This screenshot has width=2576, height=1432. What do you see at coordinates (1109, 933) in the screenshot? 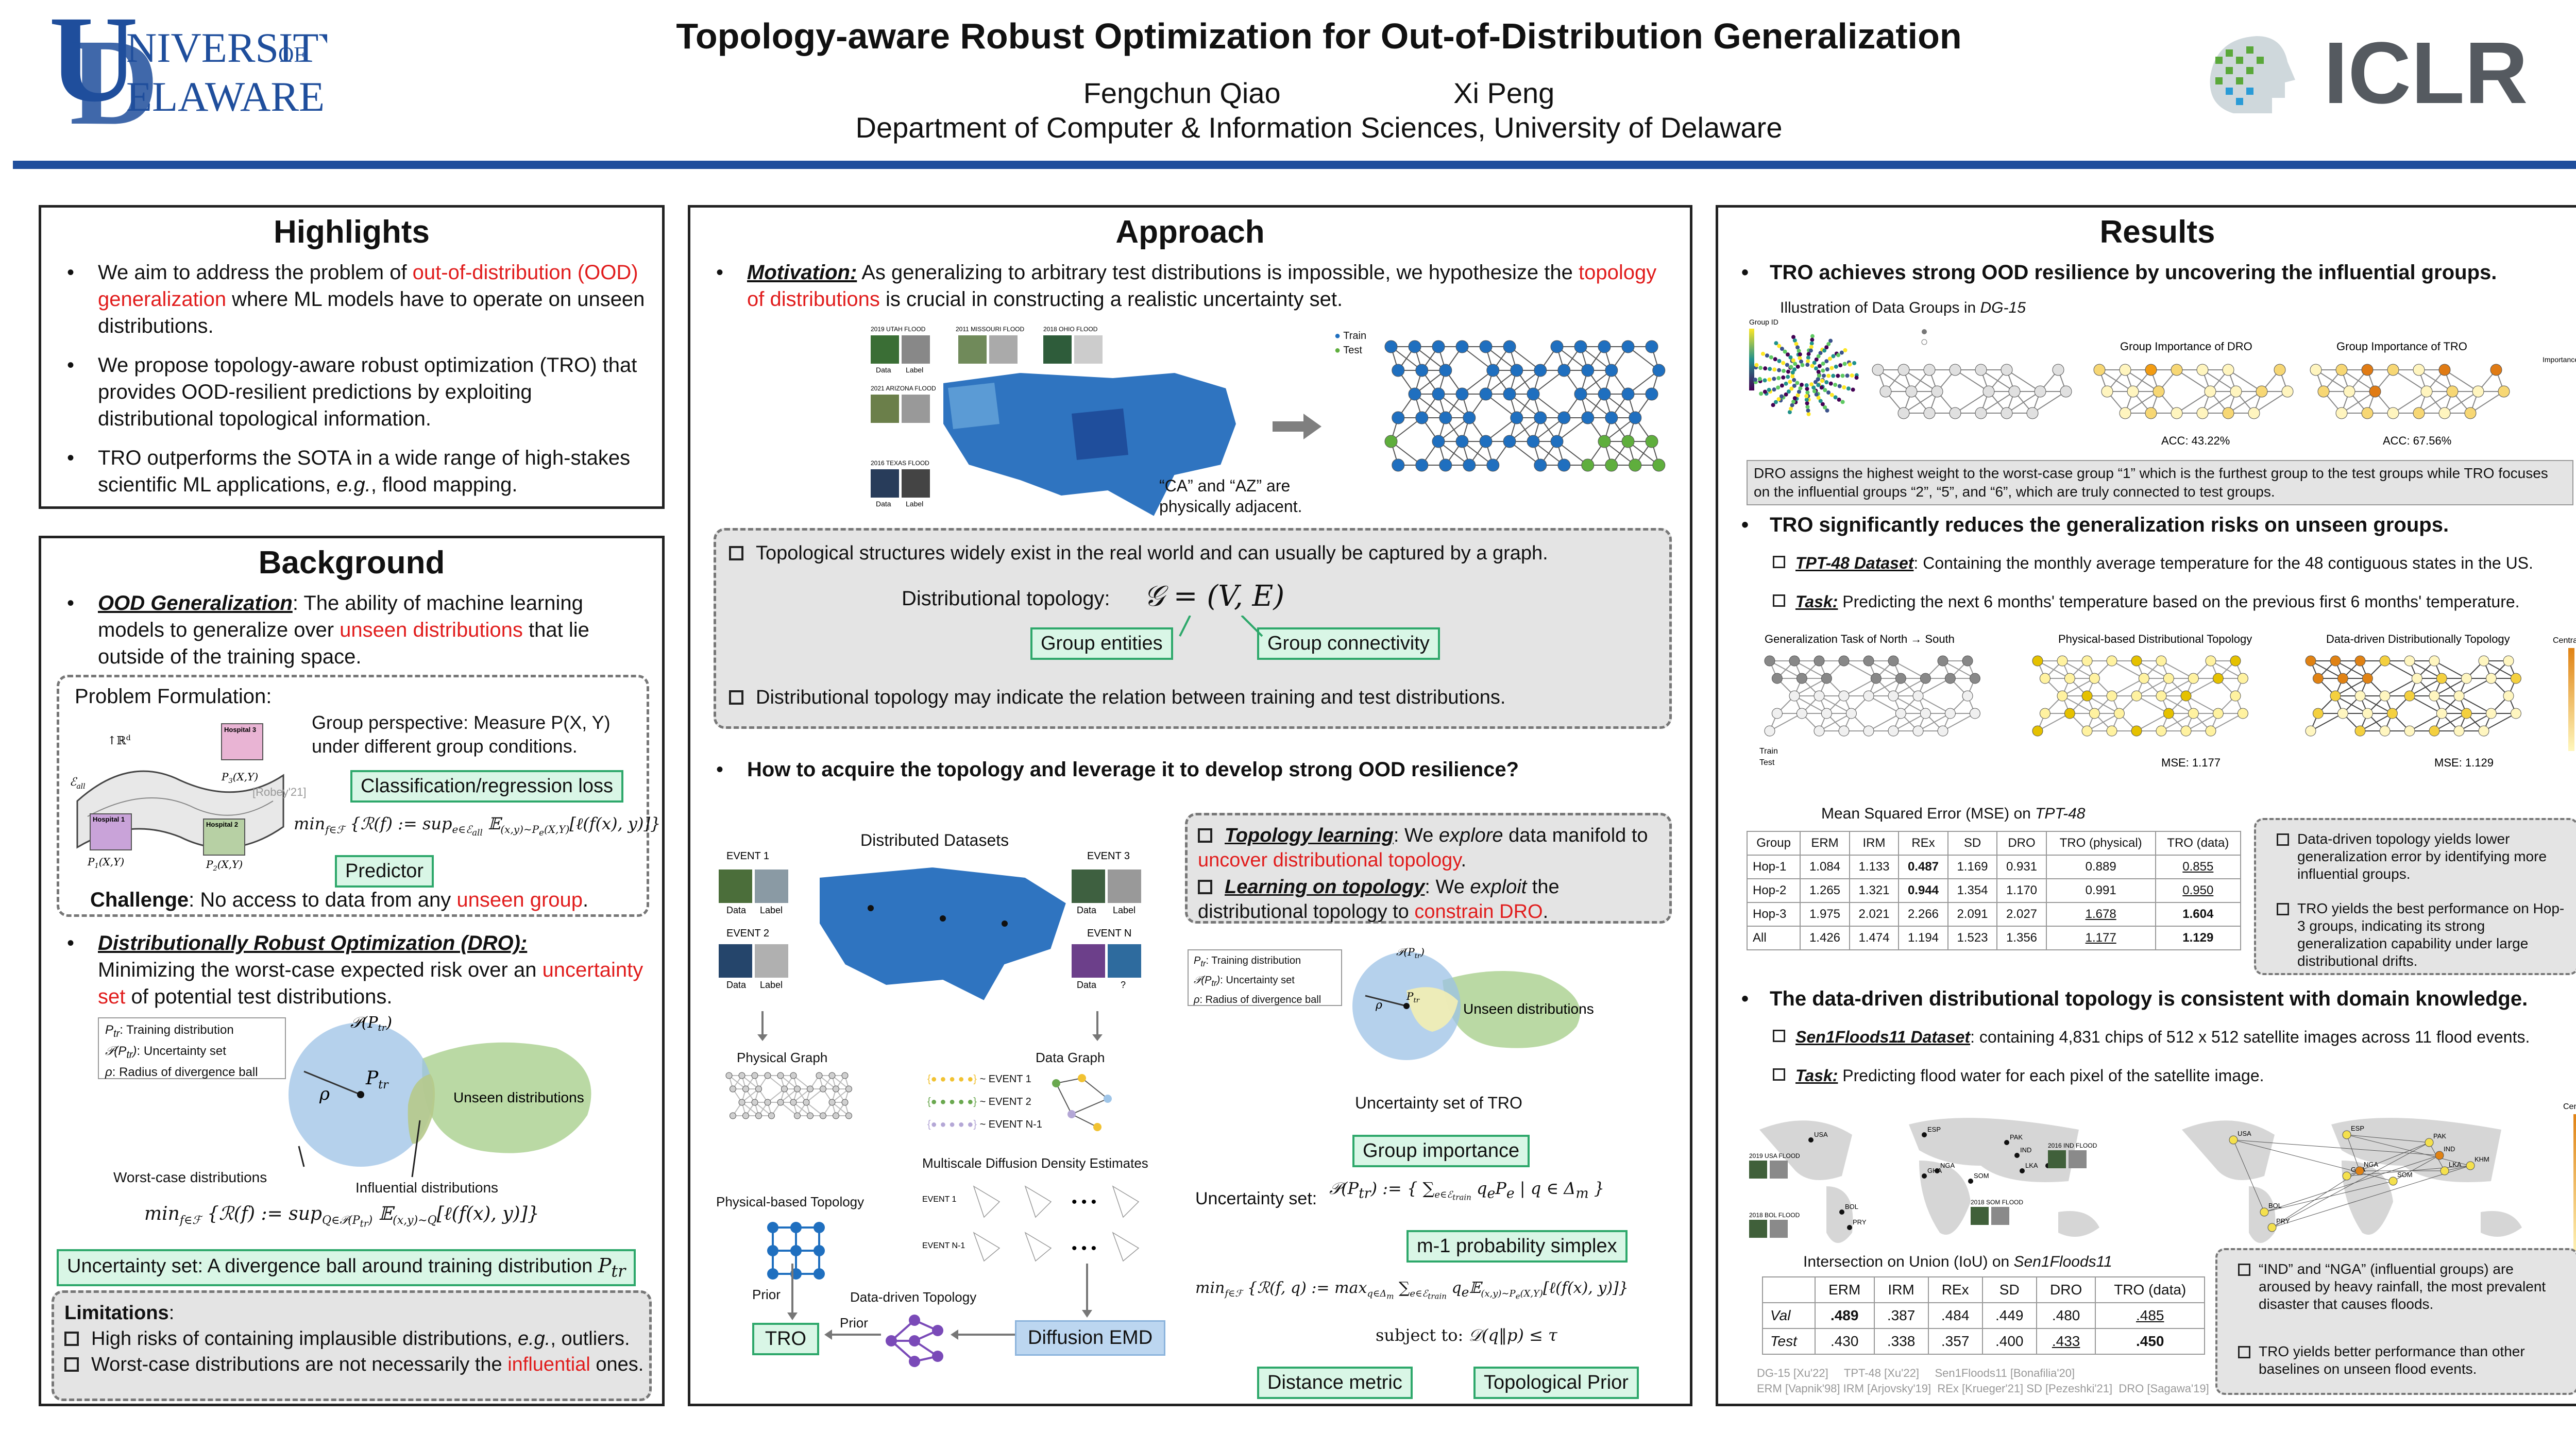
I see `svg-text: EVENT N` at bounding box center [1109, 933].